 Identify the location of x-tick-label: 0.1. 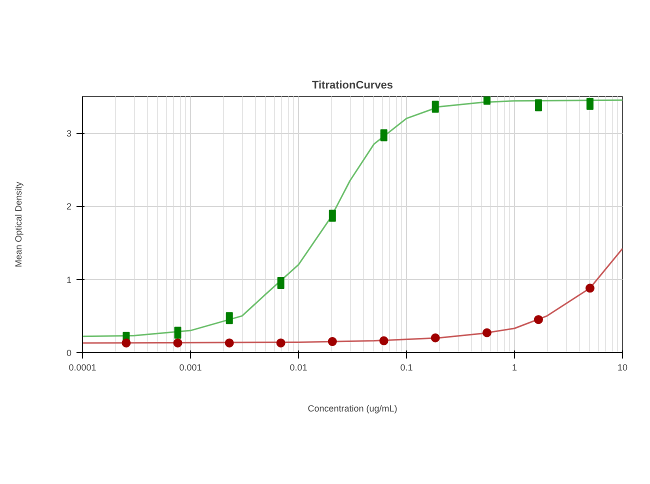
(406, 367).